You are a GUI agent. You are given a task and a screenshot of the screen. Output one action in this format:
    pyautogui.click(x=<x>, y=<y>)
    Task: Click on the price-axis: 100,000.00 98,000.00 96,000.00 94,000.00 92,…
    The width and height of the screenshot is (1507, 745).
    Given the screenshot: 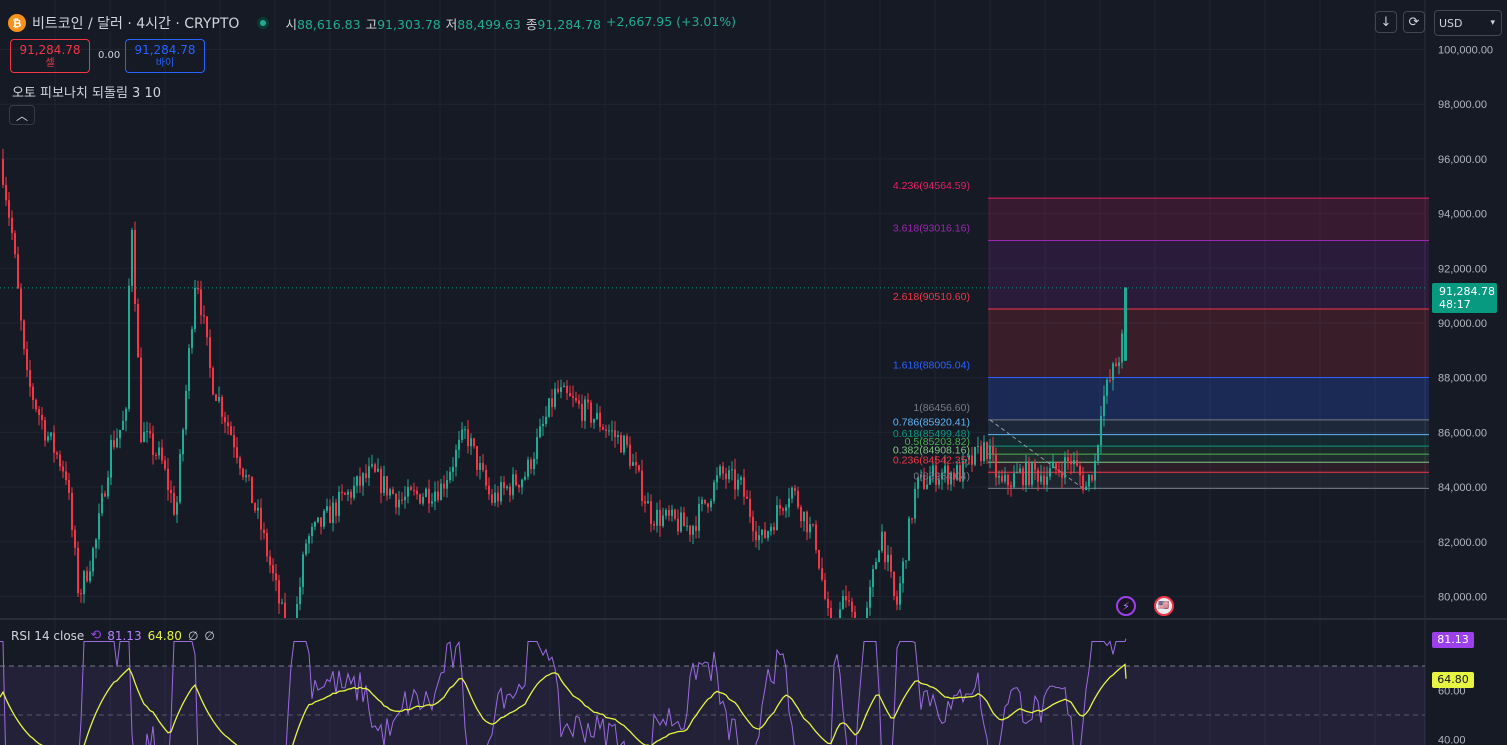 What is the action you would take?
    pyautogui.click(x=1465, y=395)
    